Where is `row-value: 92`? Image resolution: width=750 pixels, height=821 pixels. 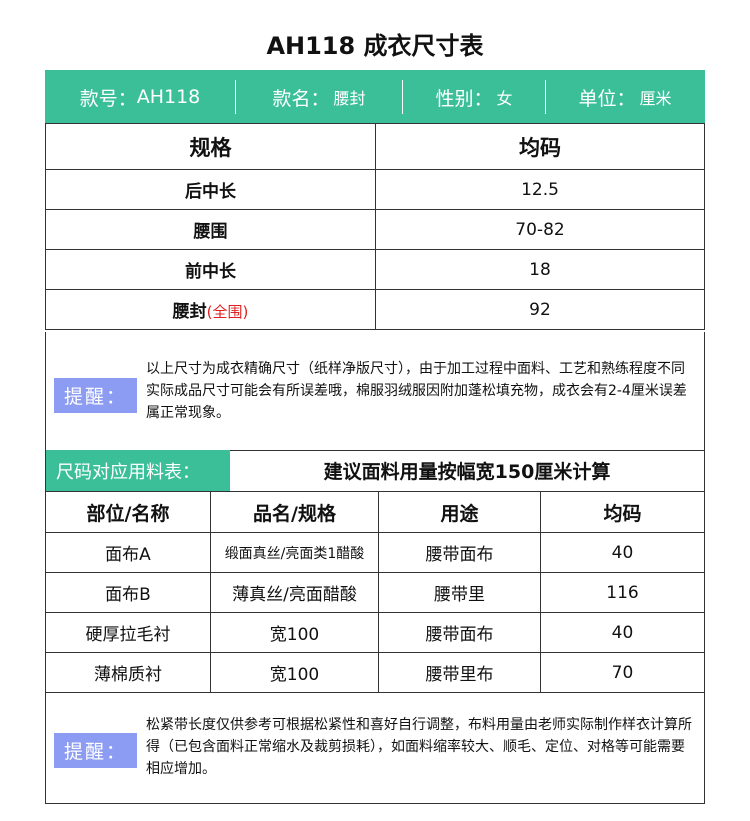 row-value: 92 is located at coordinates (540, 309).